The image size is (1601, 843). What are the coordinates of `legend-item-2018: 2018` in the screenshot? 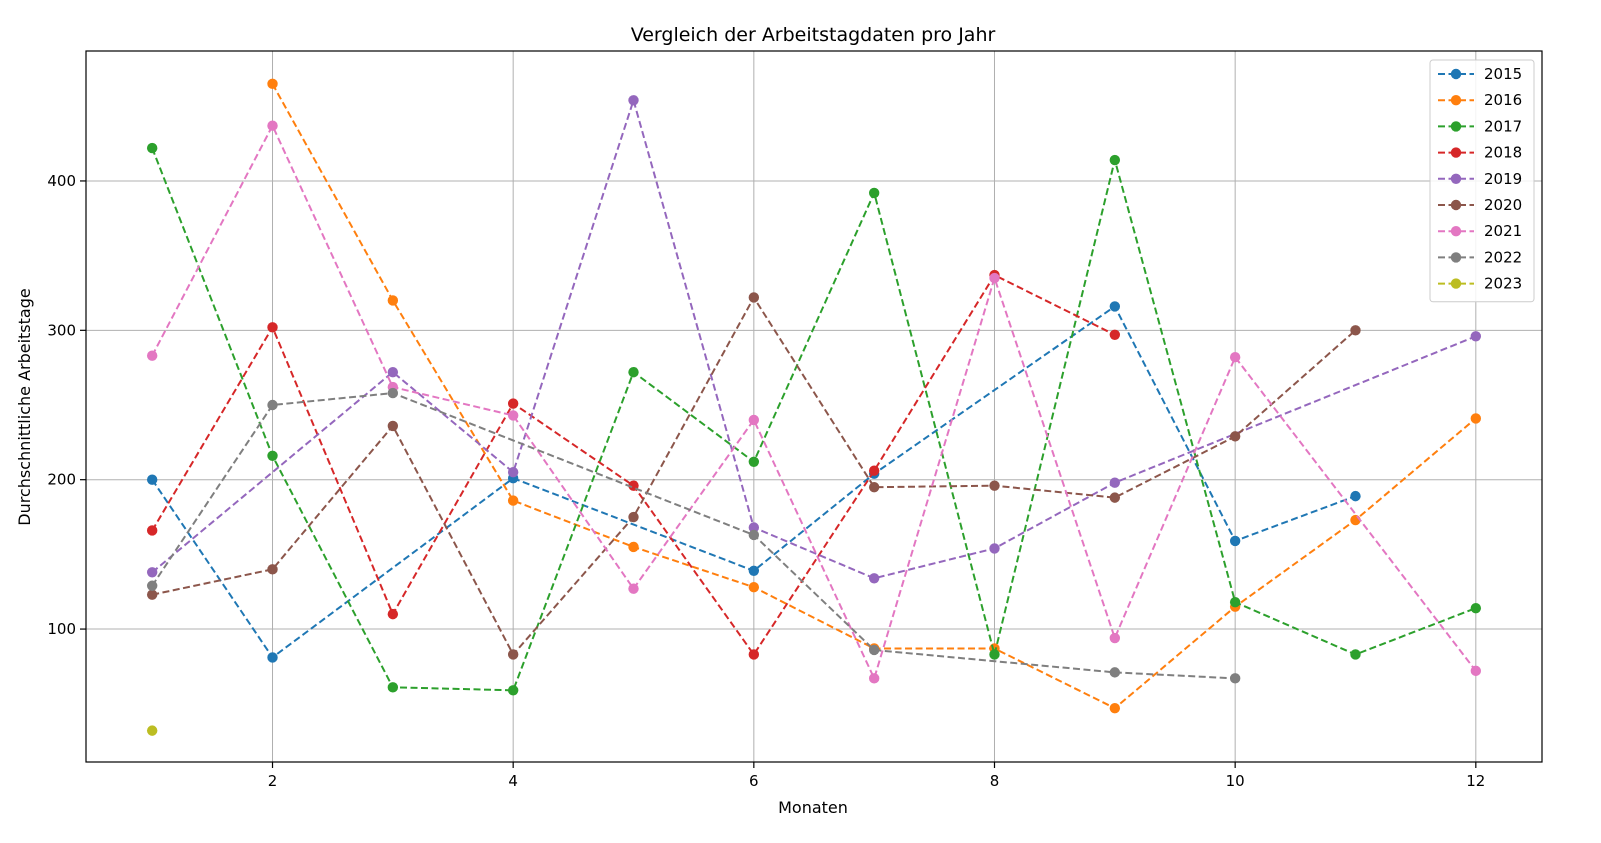 It's located at (1480, 153).